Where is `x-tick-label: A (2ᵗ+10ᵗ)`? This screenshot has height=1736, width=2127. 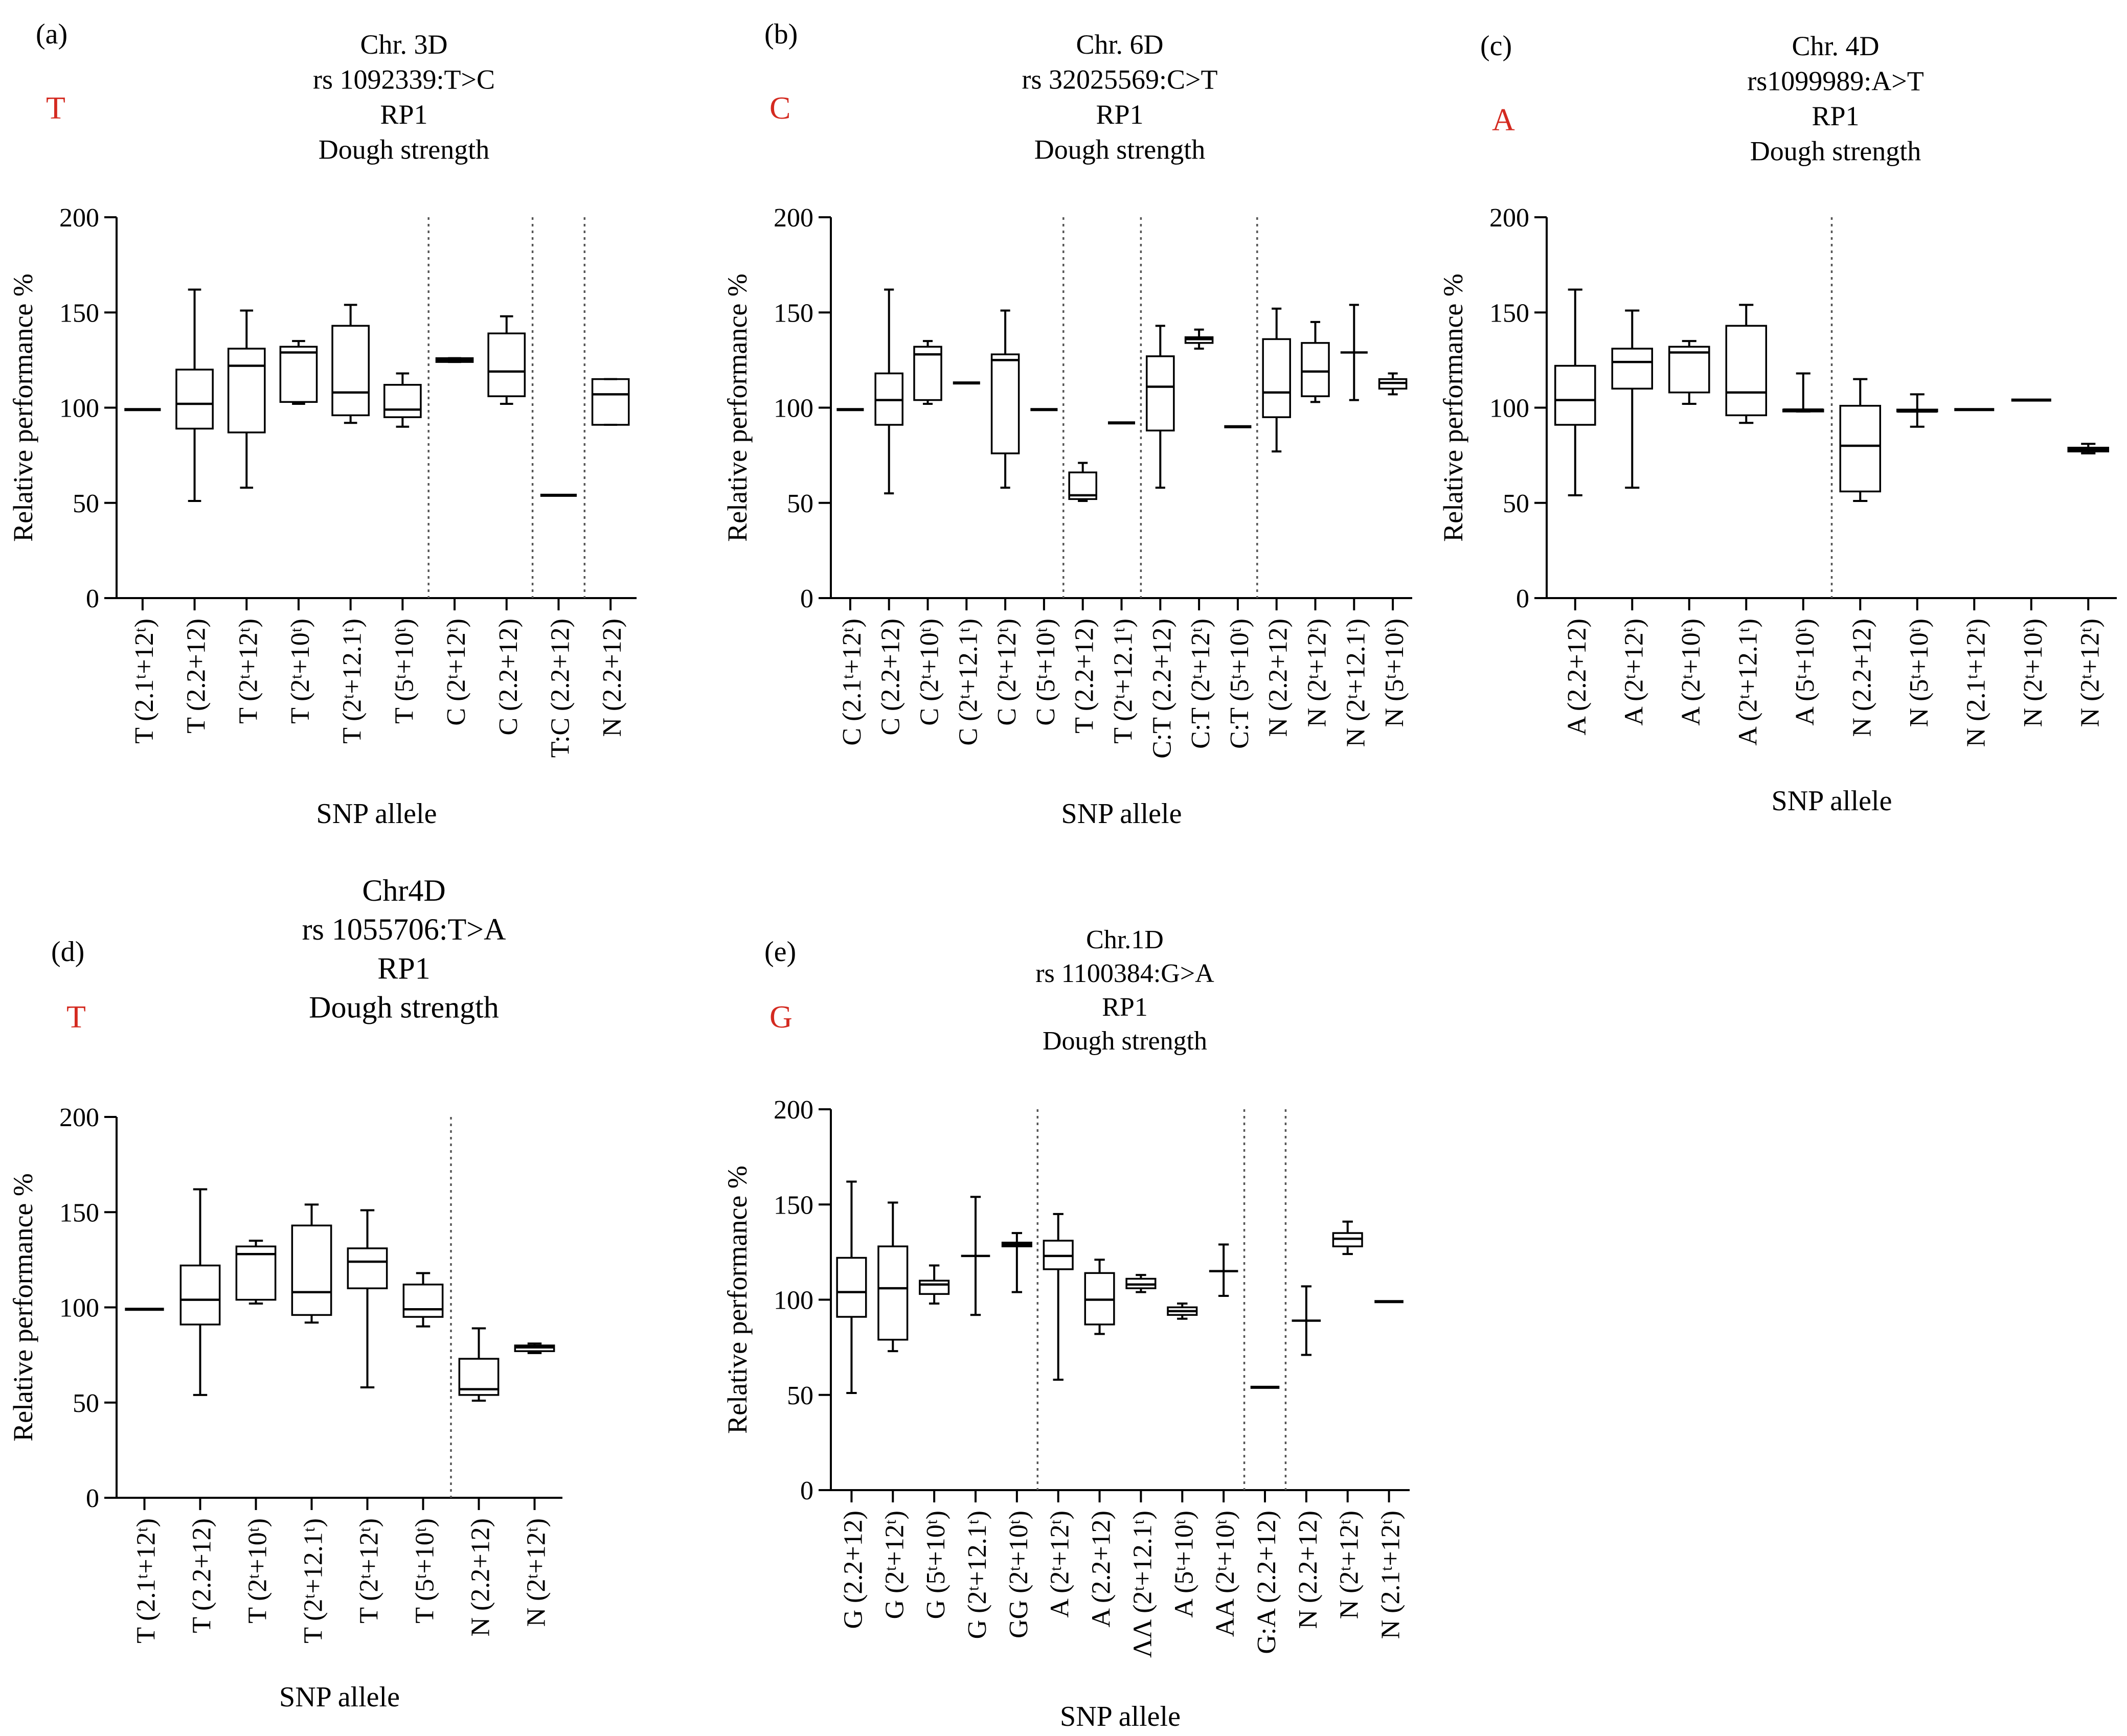 x-tick-label: A (2ᵗ+10ᵗ) is located at coordinates (1692, 672).